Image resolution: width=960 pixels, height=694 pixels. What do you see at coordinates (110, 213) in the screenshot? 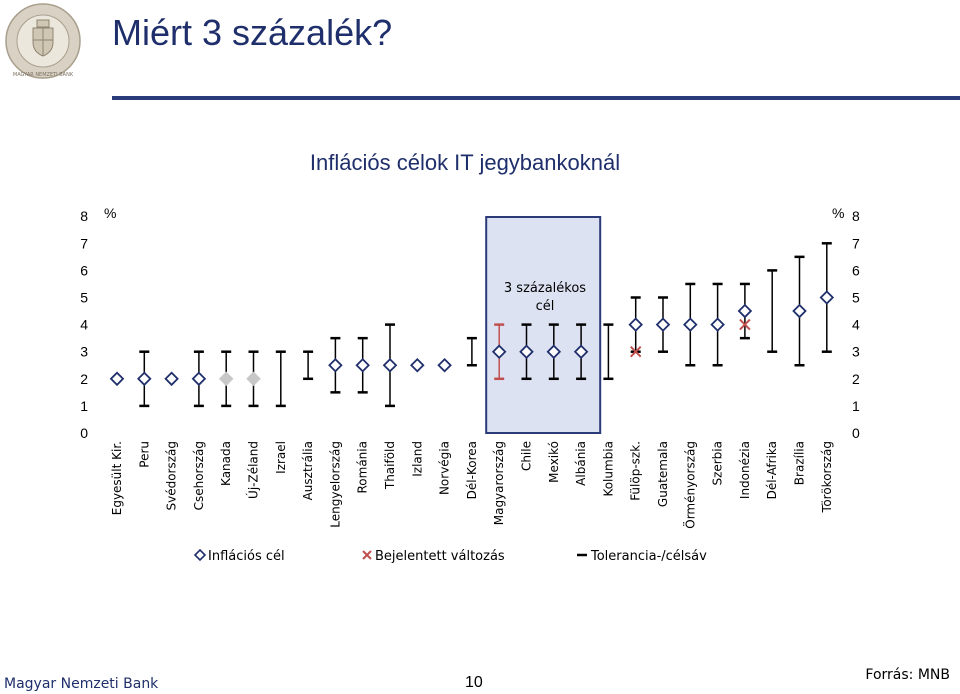
I see `y-unit-left: %` at bounding box center [110, 213].